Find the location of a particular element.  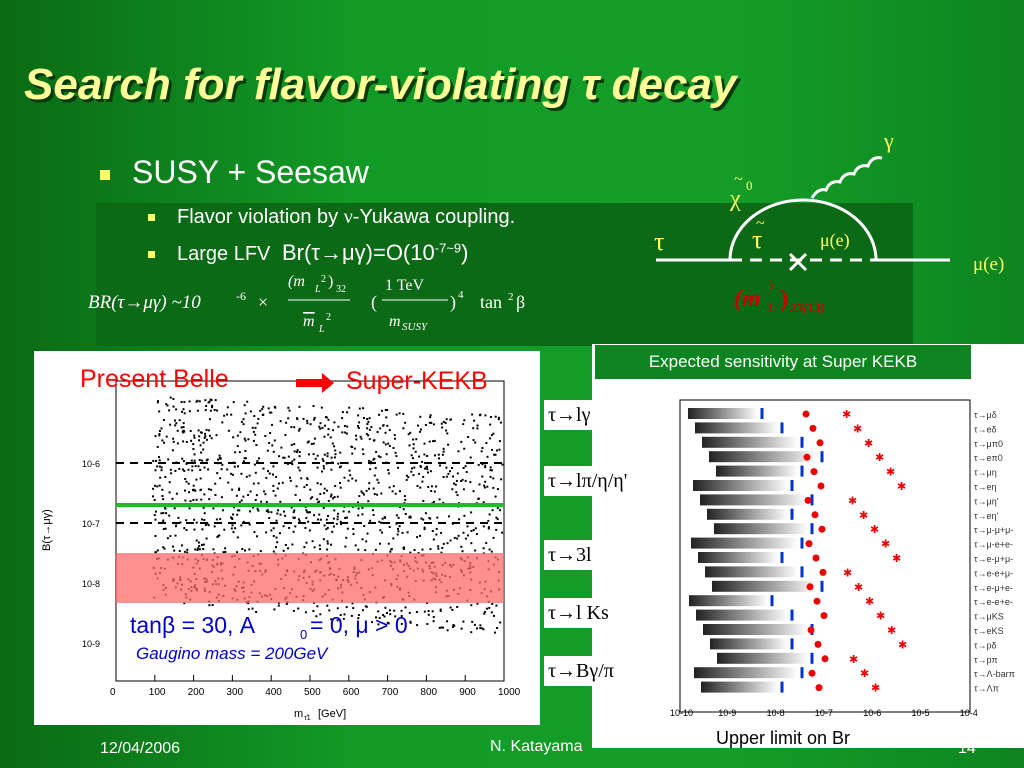

params-sub: 0 is located at coordinates (303, 634).